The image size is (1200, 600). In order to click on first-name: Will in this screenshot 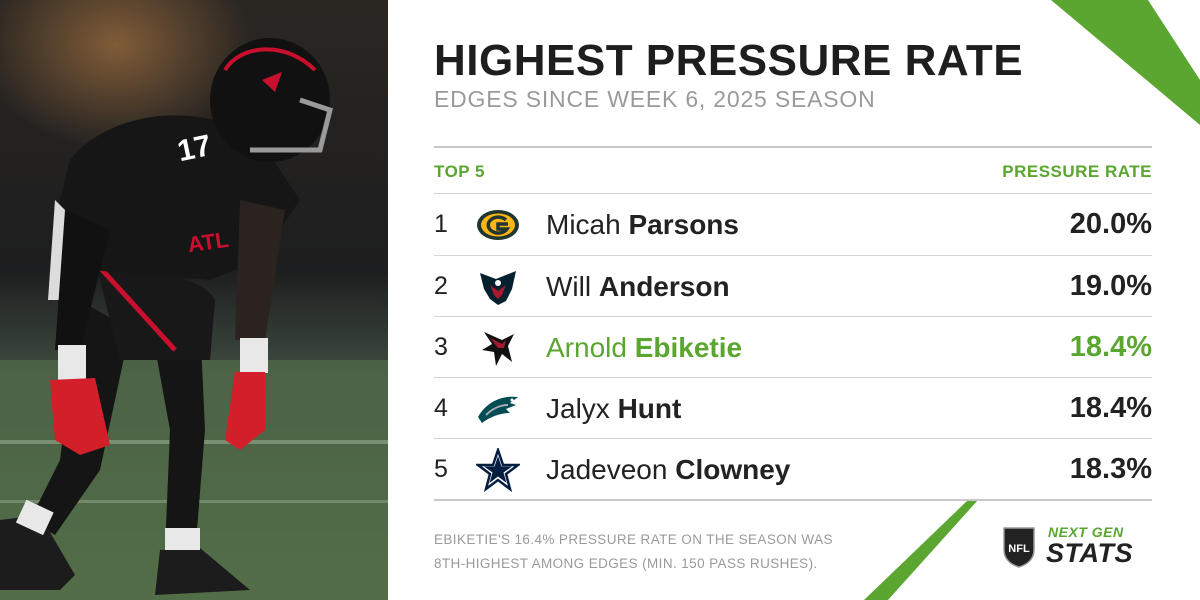, I will do `click(569, 286)`.